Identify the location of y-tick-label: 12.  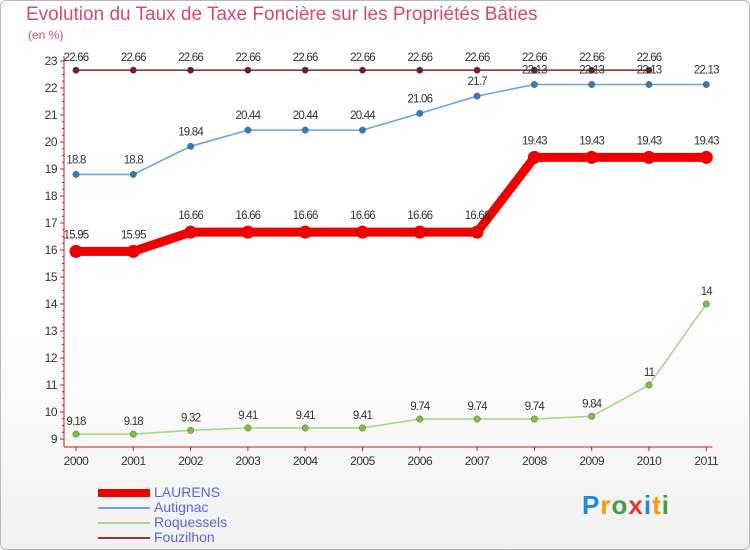
(51, 358).